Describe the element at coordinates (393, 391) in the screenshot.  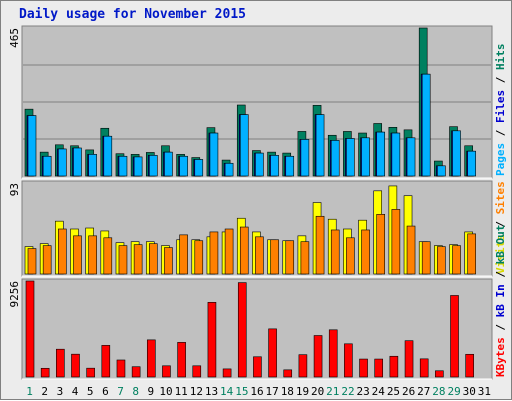
I see `day-label-25: 25` at that location.